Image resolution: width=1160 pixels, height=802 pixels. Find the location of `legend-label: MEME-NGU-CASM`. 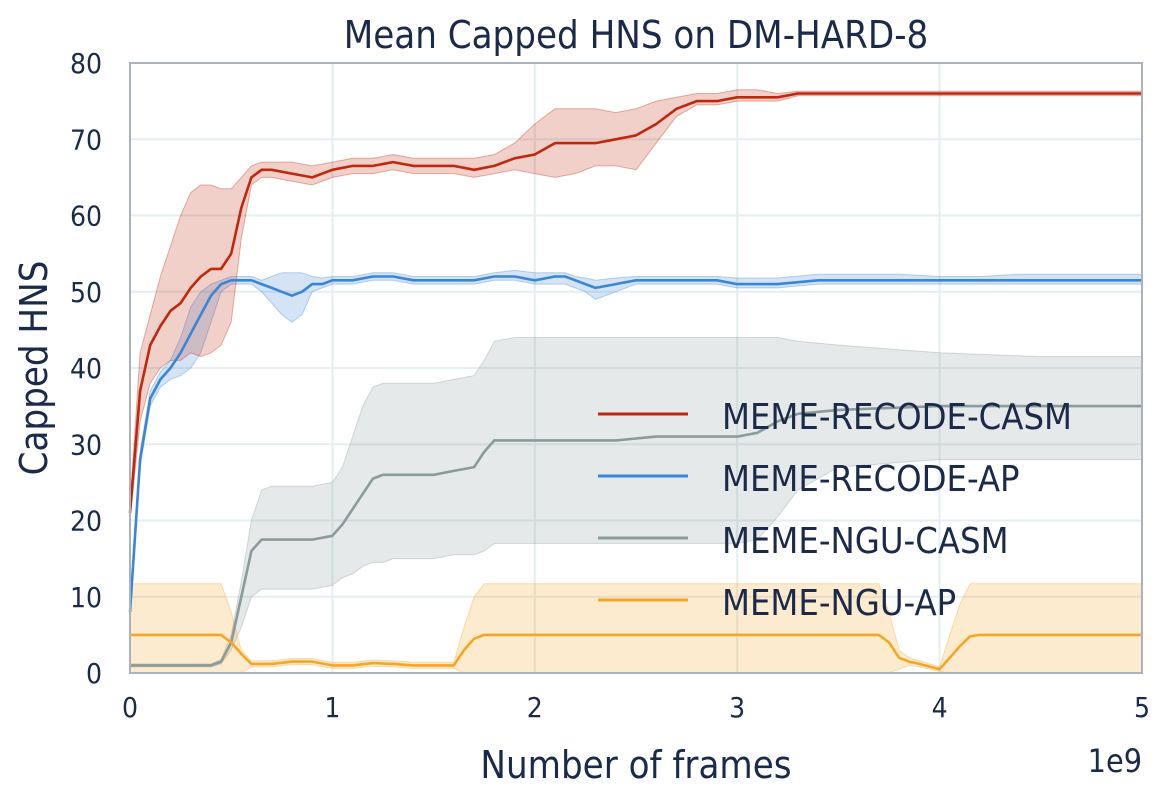

legend-label: MEME-NGU-CASM is located at coordinates (865, 541).